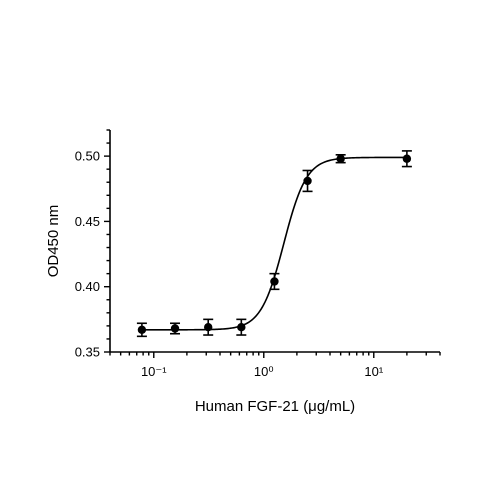 The height and width of the screenshot is (500, 500). What do you see at coordinates (87, 221) in the screenshot?
I see `y-tick-label: 0.45` at bounding box center [87, 221].